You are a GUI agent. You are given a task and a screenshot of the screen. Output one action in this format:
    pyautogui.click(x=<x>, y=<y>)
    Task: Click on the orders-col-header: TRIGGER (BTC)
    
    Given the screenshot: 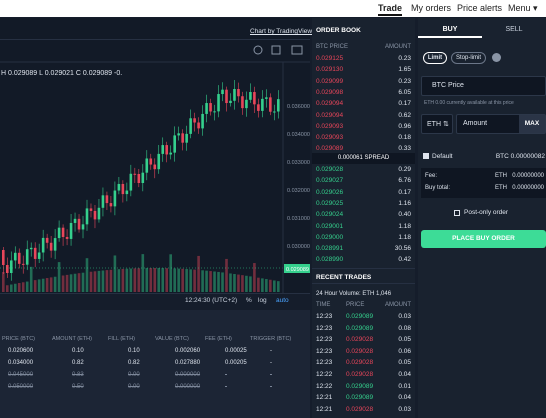 What is the action you would take?
    pyautogui.click(x=271, y=339)
    